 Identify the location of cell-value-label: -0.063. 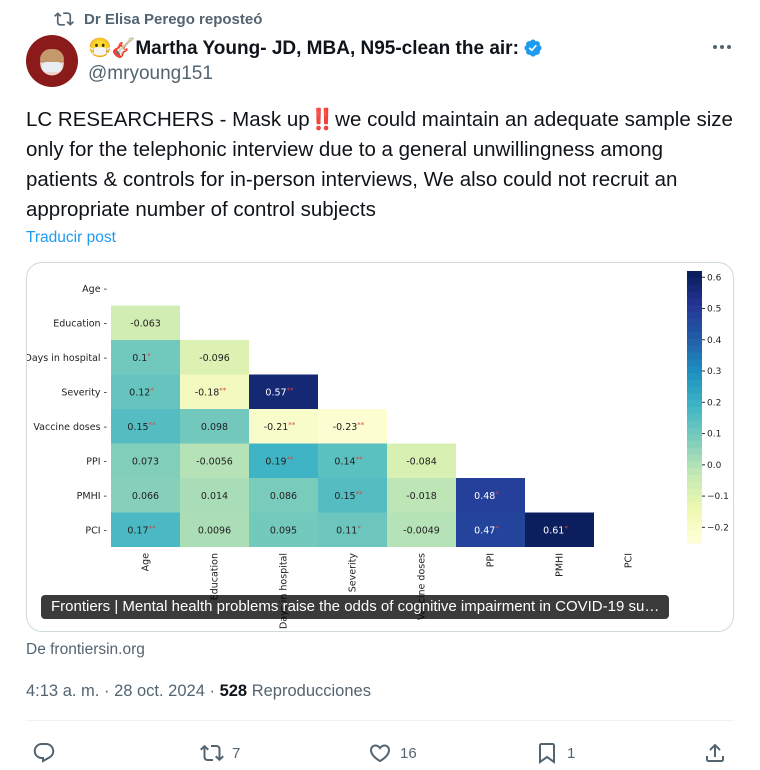
(145, 323).